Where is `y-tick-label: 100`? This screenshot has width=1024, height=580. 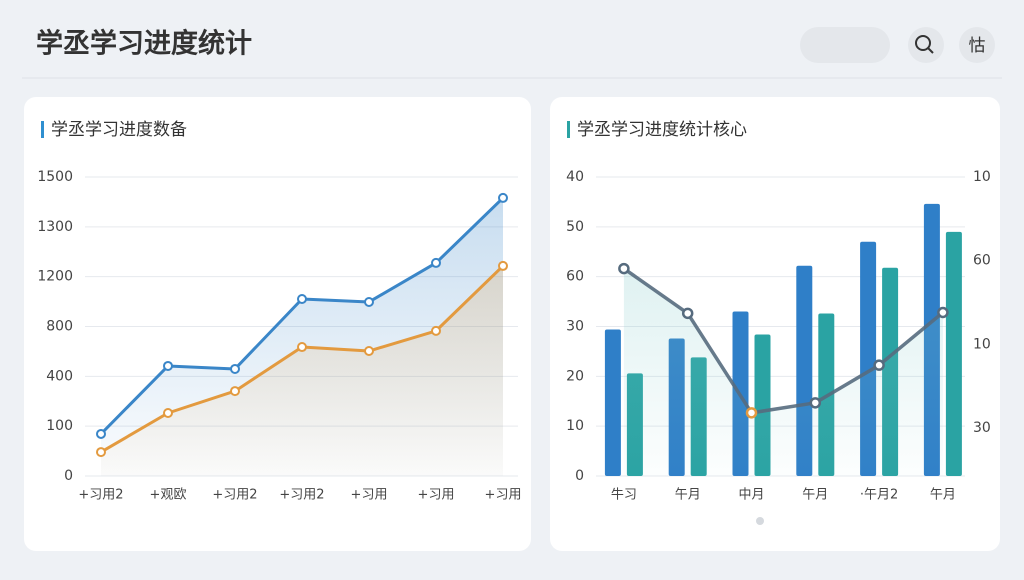 y-tick-label: 100 is located at coordinates (59, 426).